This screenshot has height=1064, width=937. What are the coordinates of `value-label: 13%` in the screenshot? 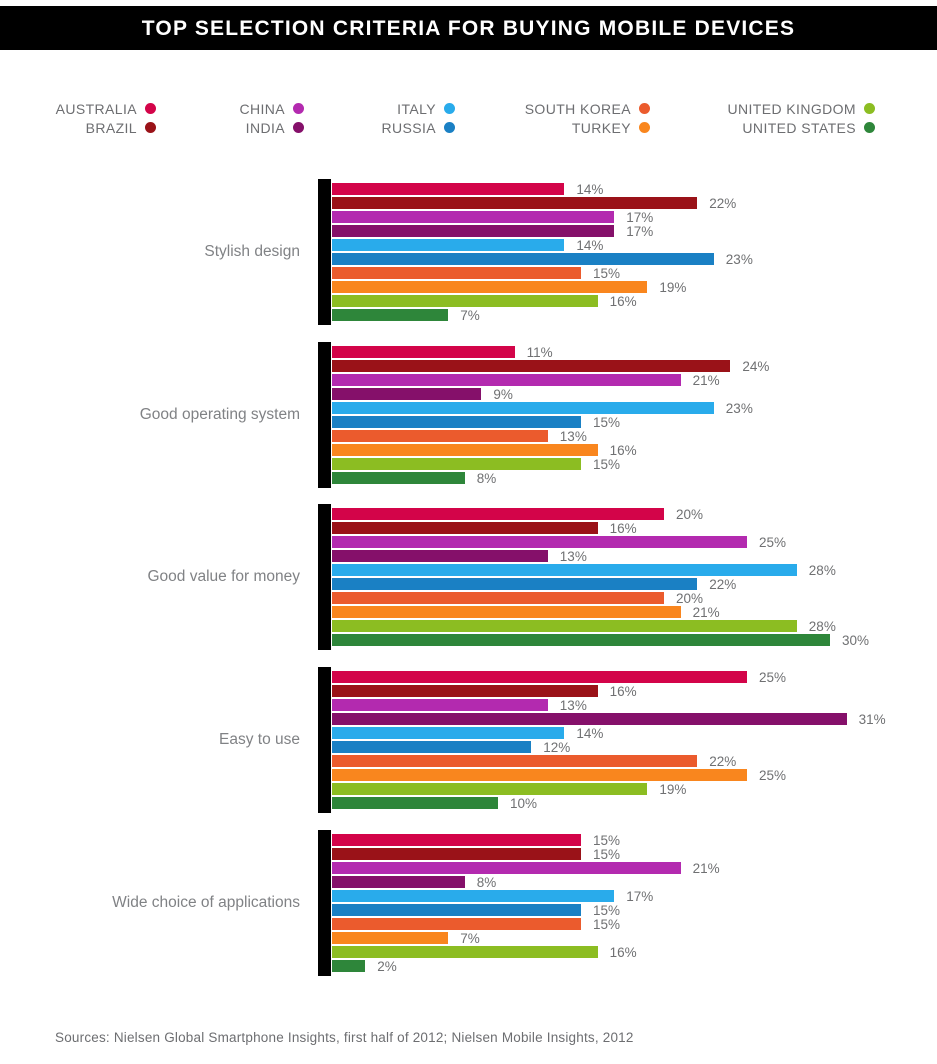 It's located at (573, 556).